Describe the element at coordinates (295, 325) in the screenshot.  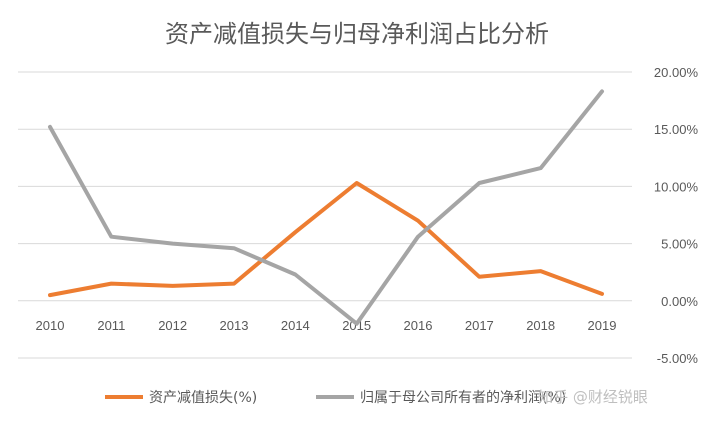
I see `x-tick-label: 2014` at that location.